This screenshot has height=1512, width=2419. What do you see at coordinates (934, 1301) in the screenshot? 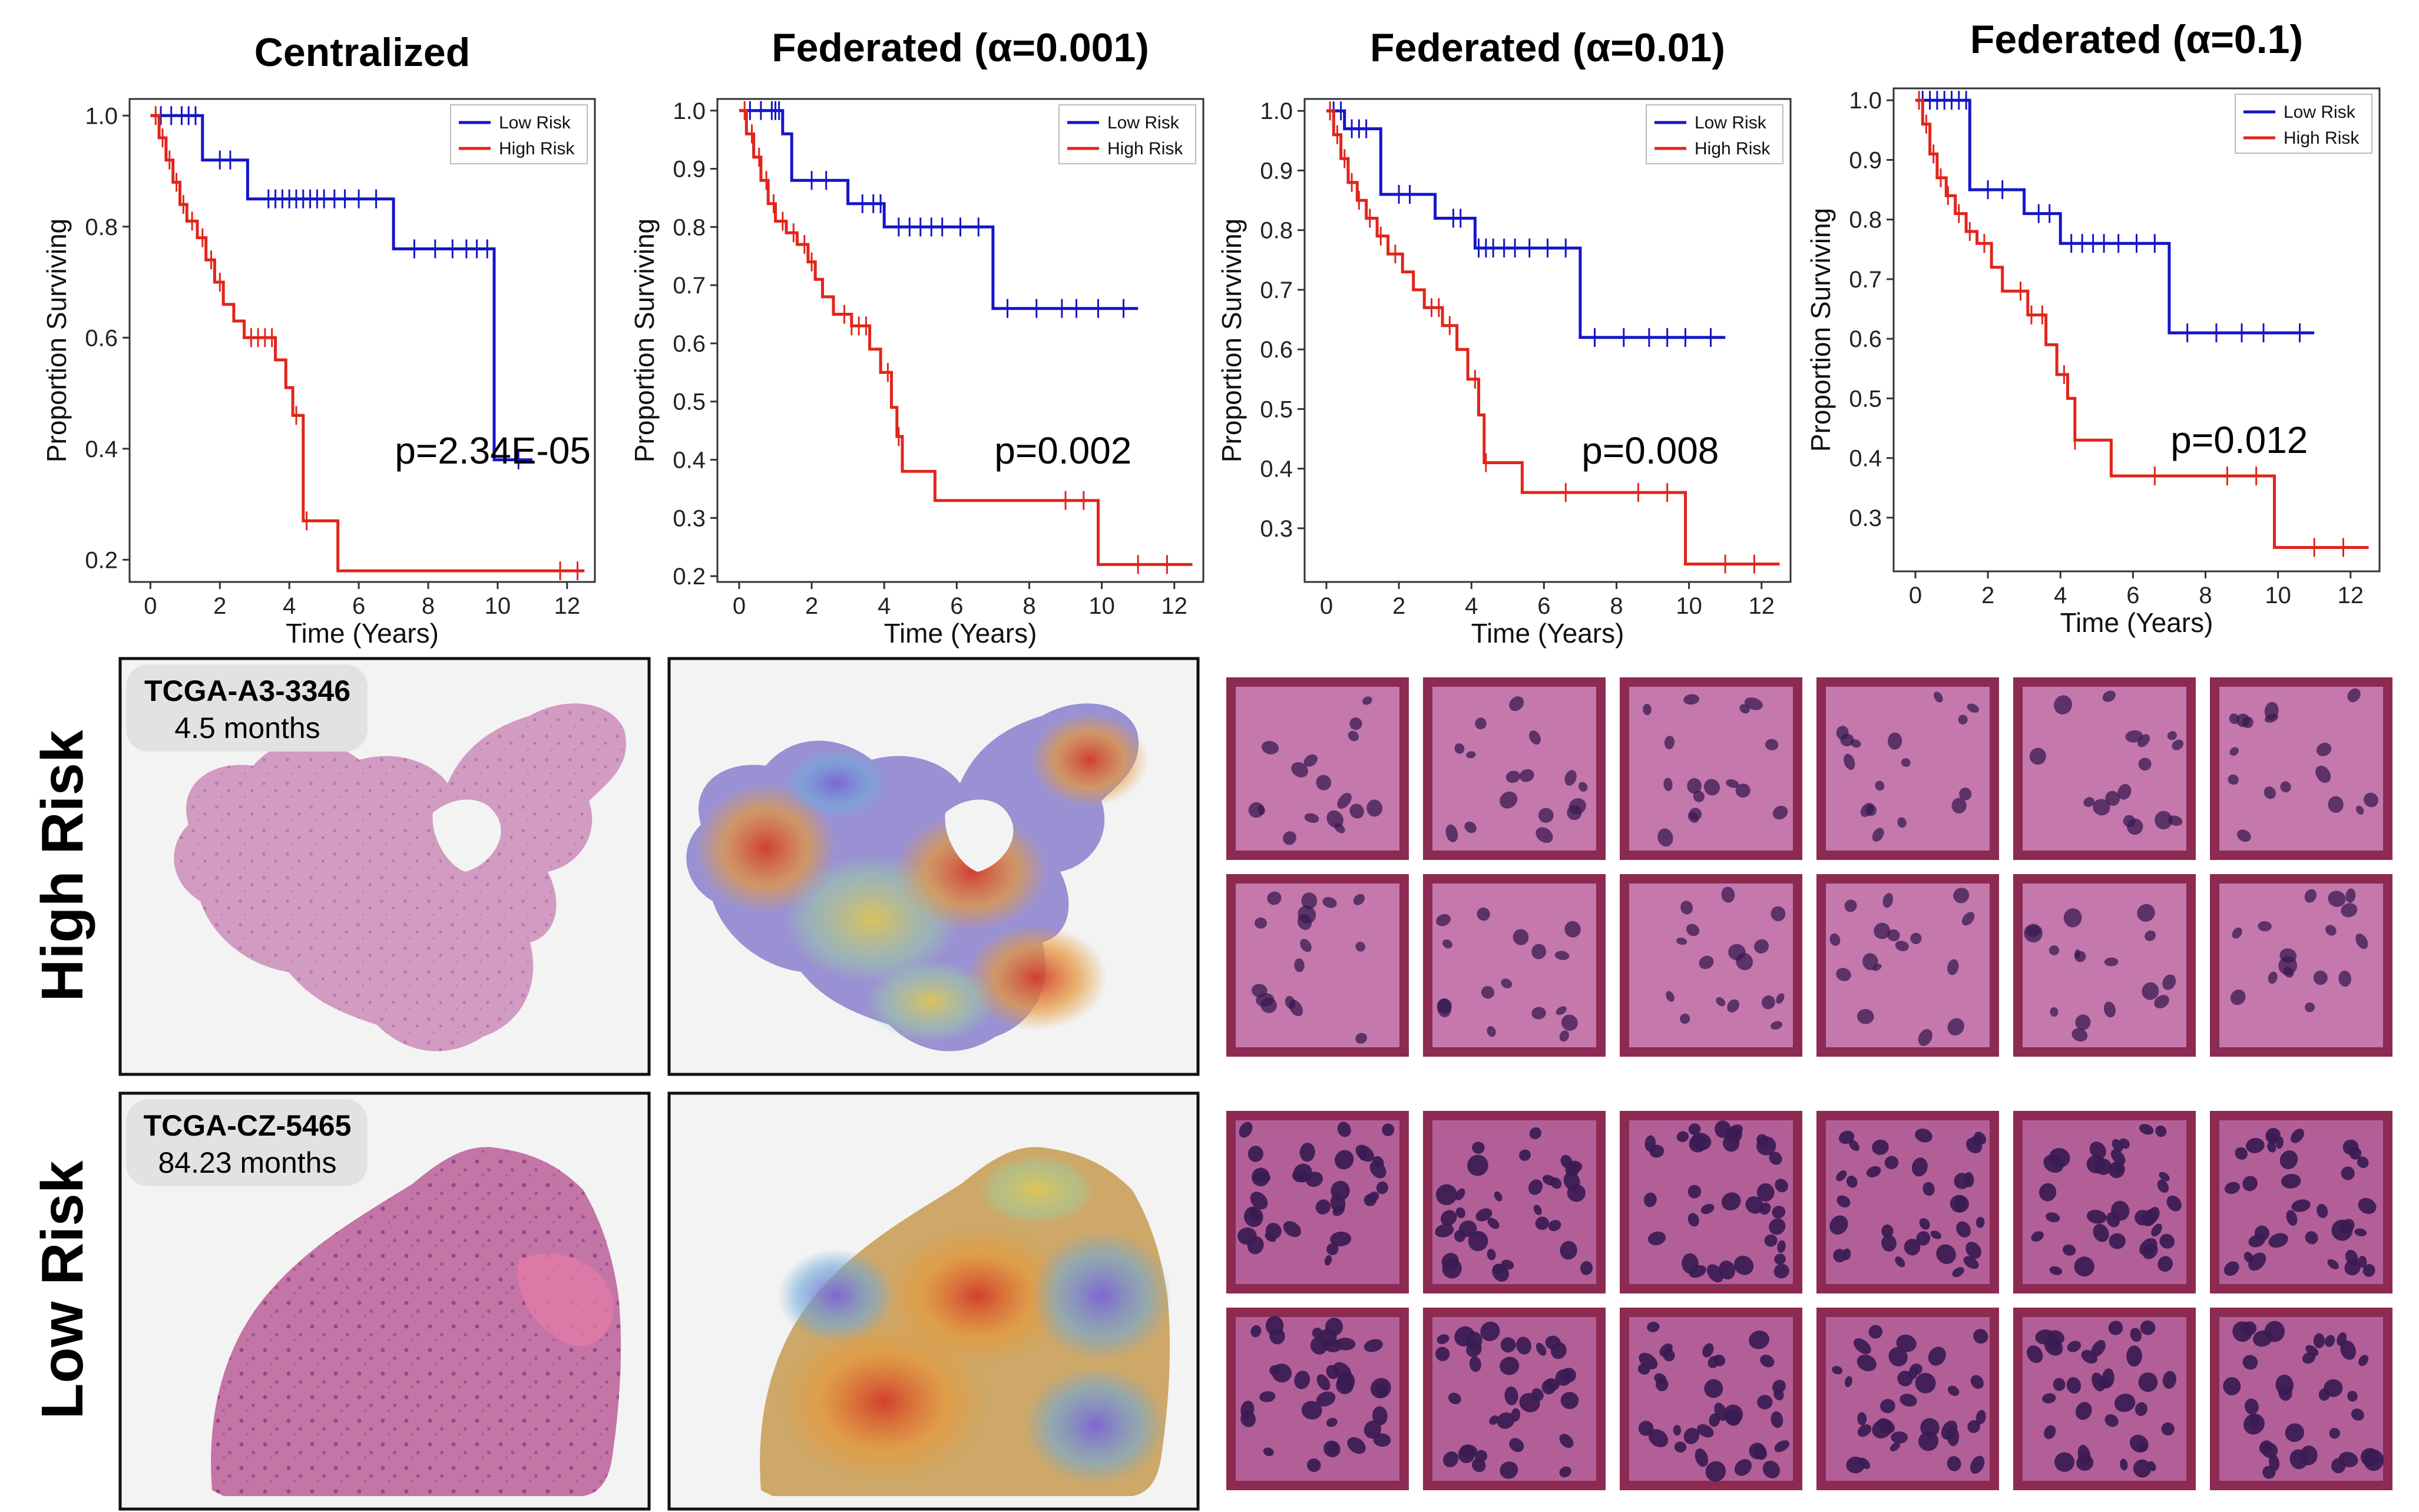
I see `low-risk-heatmap-panel` at bounding box center [934, 1301].